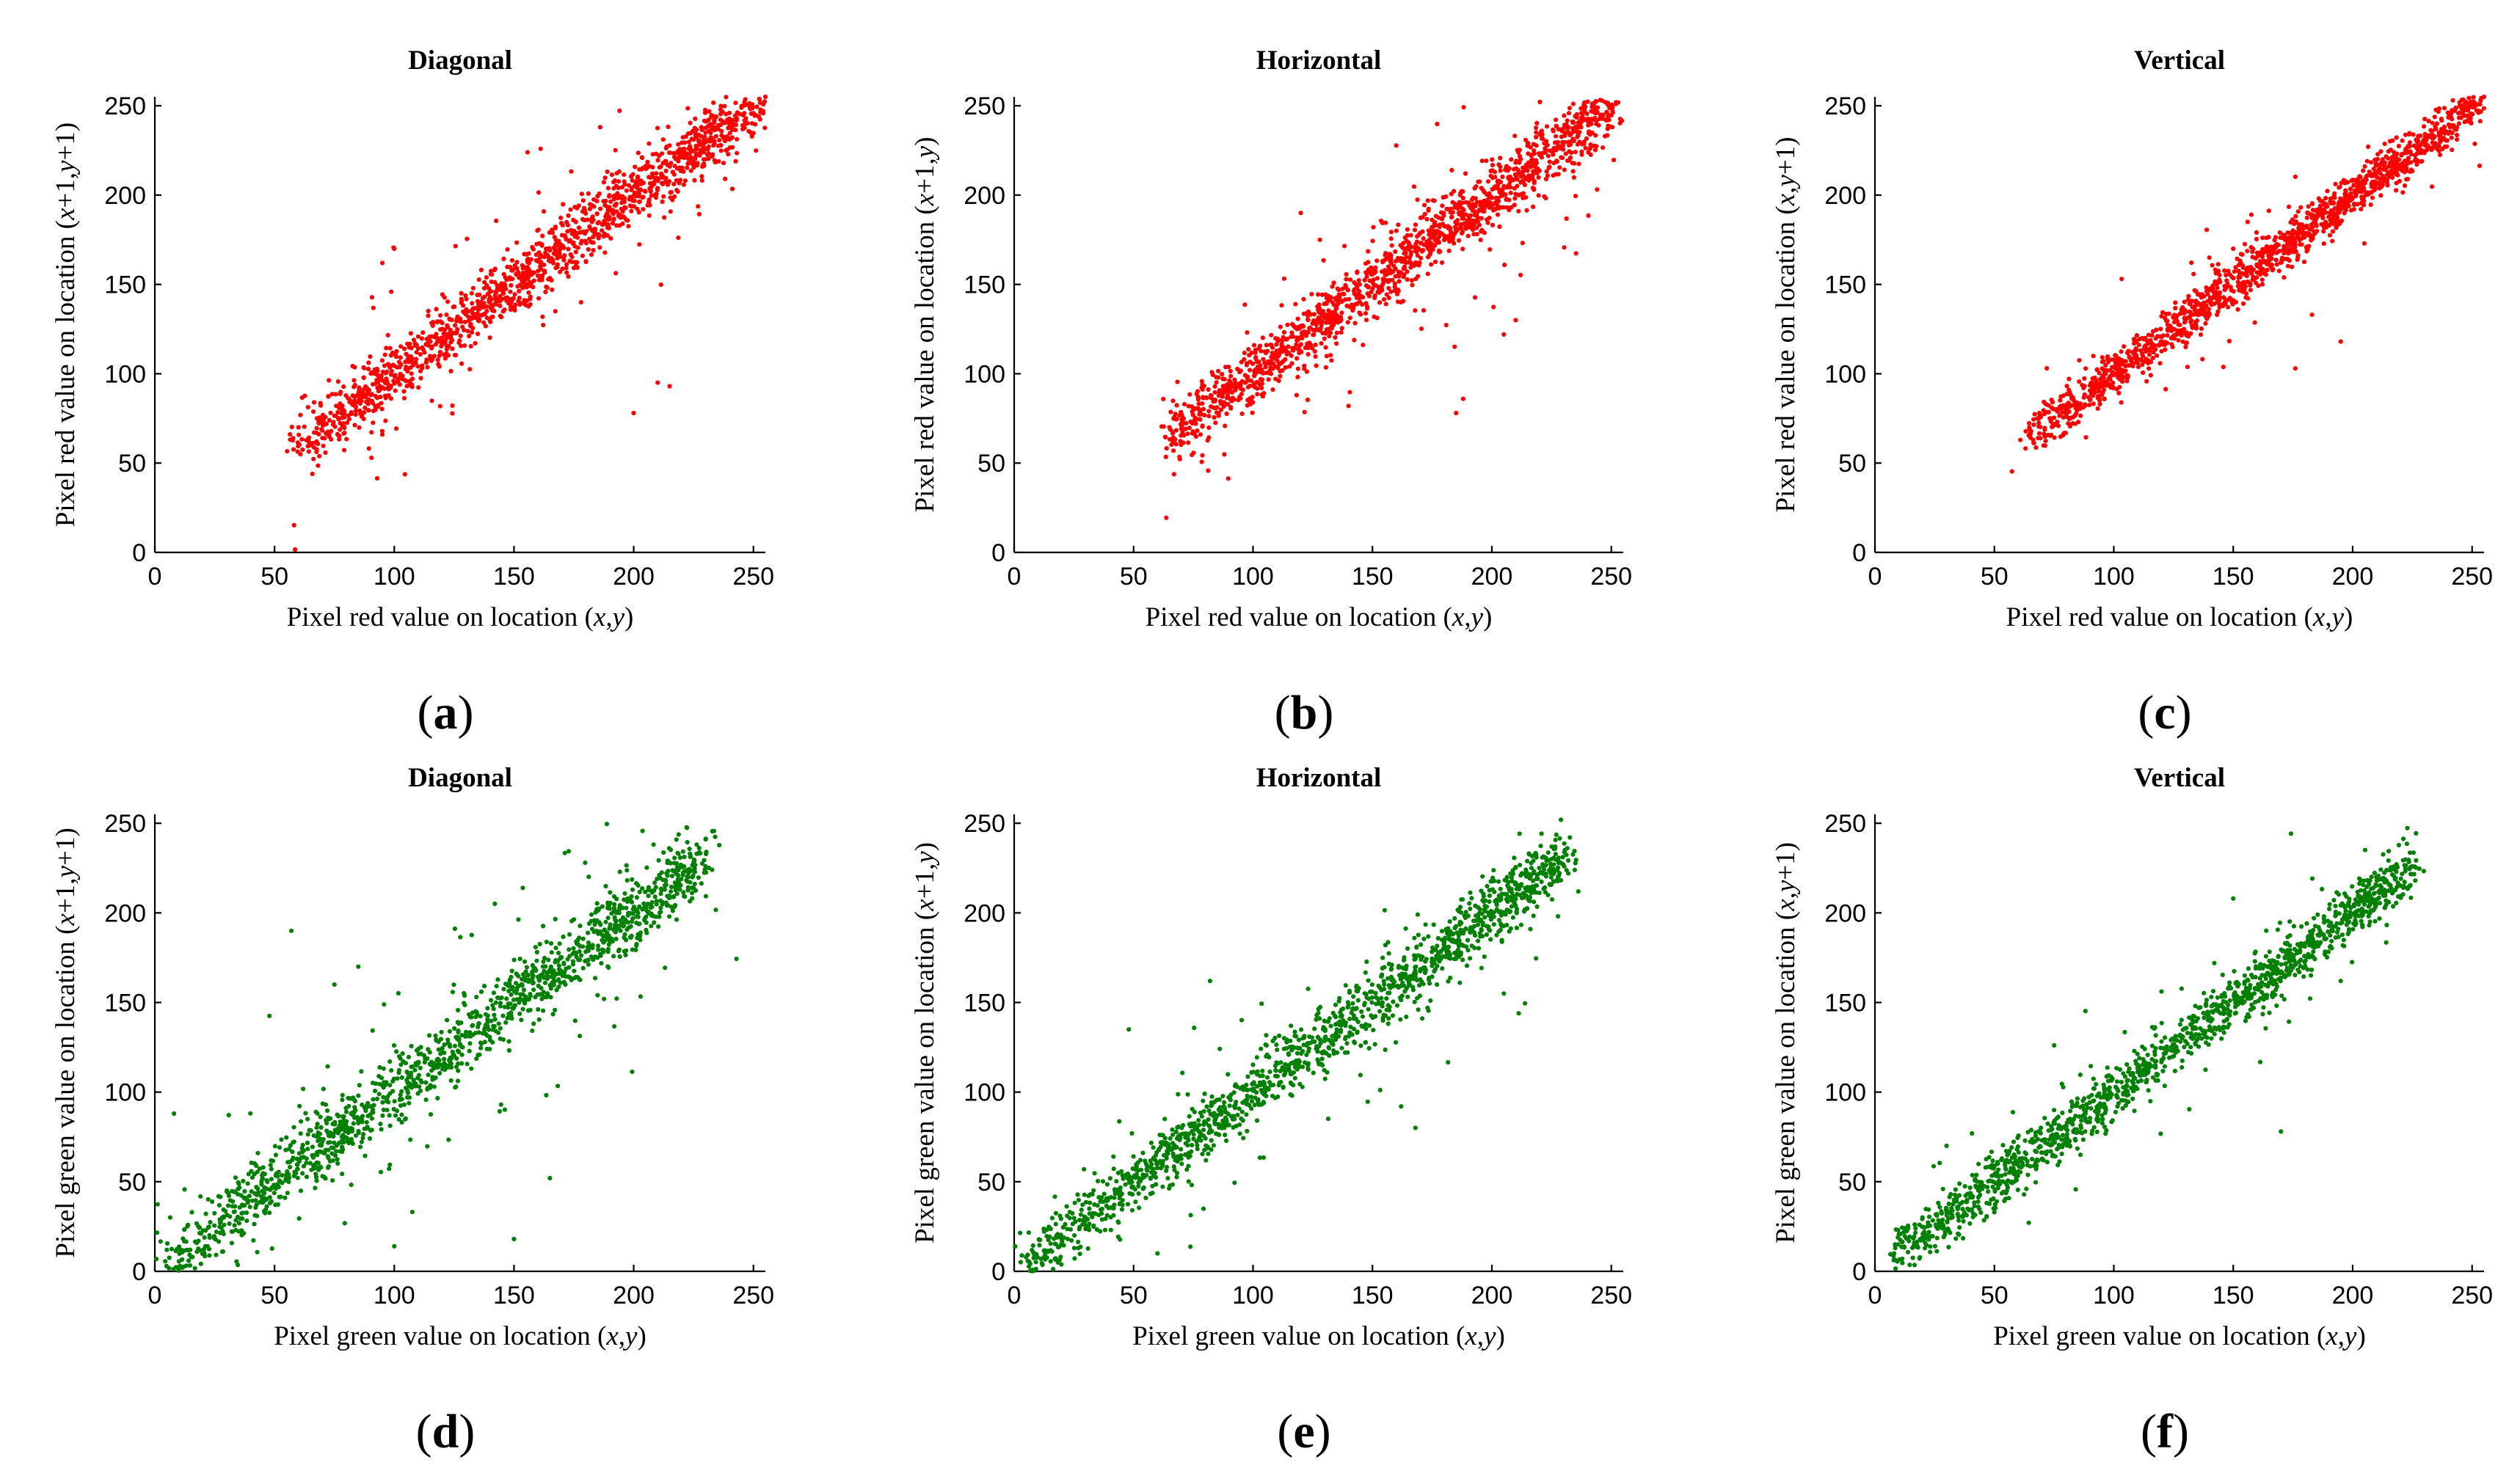  Describe the element at coordinates (2179, 60) in the screenshot. I see `chart-title: Vertical` at that location.